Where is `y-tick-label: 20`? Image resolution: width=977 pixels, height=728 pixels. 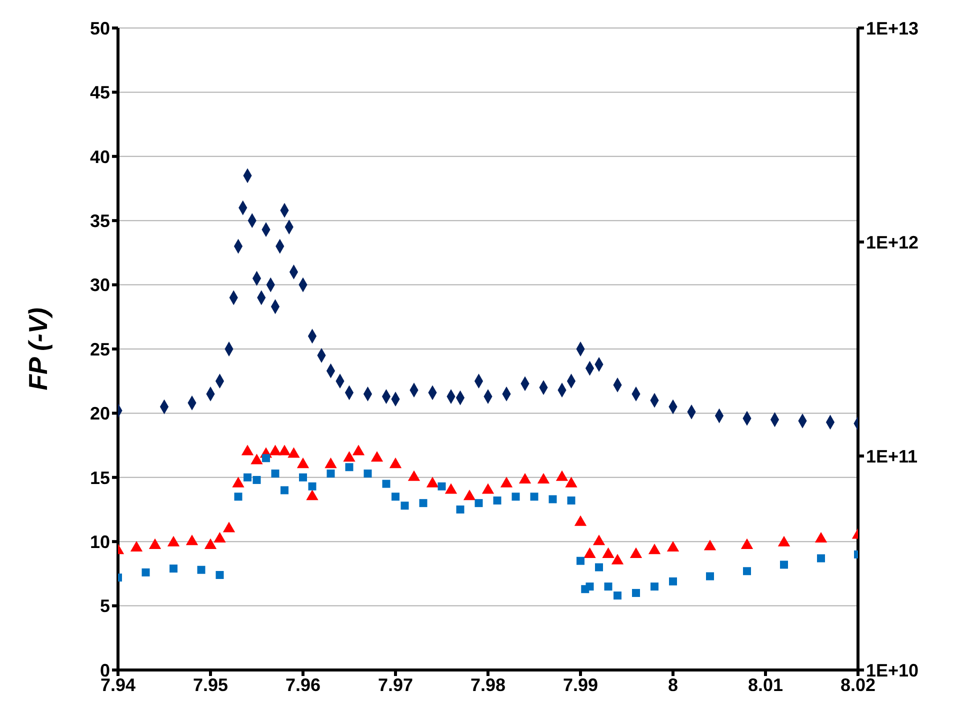 y-tick-label: 20 is located at coordinates (100, 414).